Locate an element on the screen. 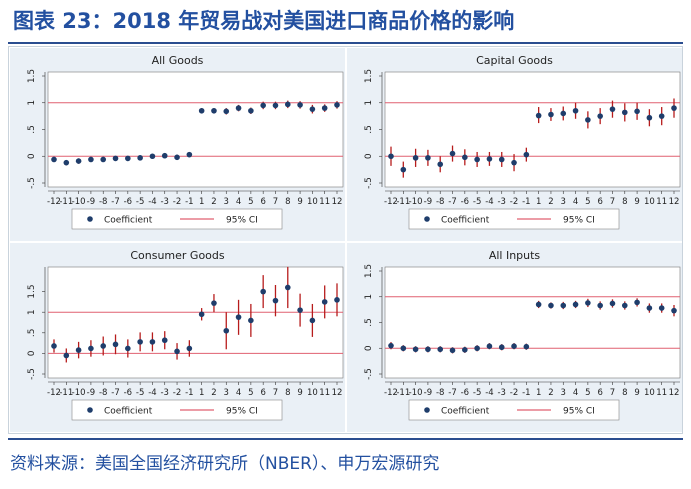  x-tick-label: 3 is located at coordinates (563, 393).